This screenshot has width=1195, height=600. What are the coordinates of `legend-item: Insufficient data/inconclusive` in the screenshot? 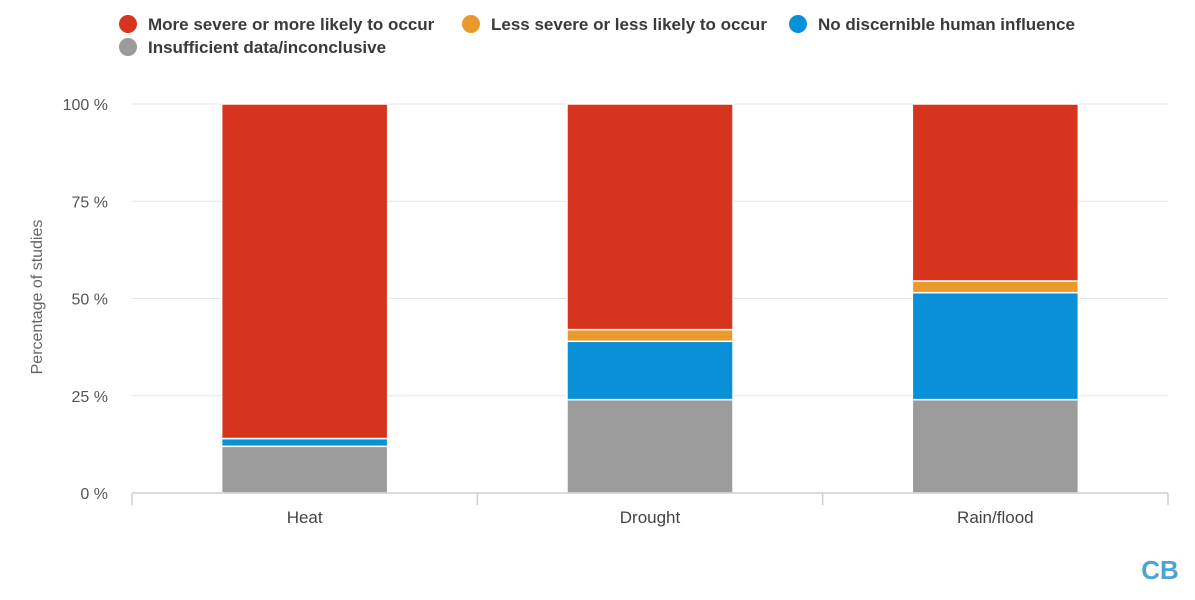 It's located at (252, 47).